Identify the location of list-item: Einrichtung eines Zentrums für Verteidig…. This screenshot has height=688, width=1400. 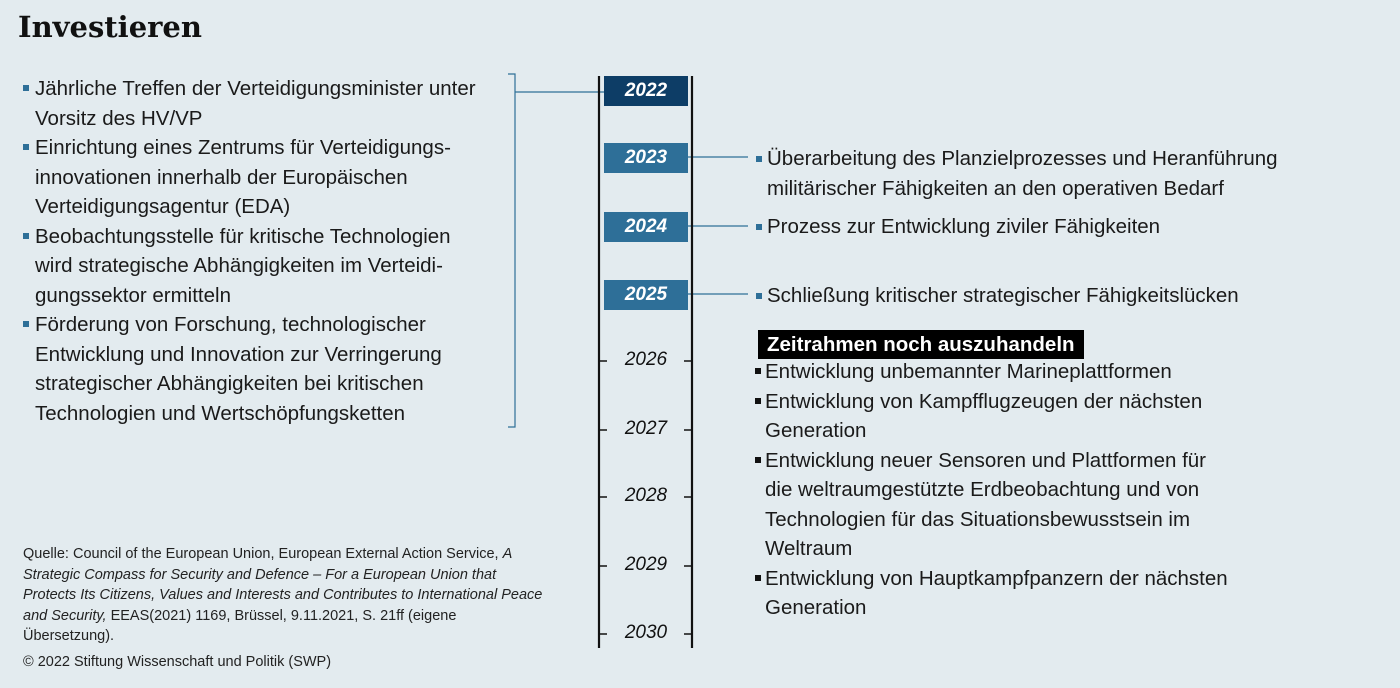
(255, 177).